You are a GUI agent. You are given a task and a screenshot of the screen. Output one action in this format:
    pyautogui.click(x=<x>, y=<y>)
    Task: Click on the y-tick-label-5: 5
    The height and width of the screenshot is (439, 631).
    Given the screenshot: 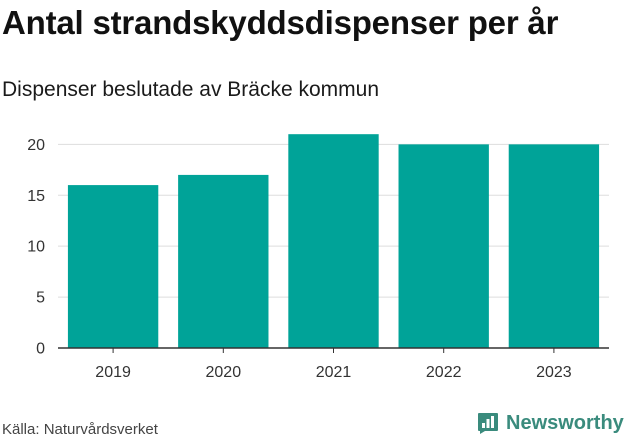 What is the action you would take?
    pyautogui.click(x=40, y=298)
    